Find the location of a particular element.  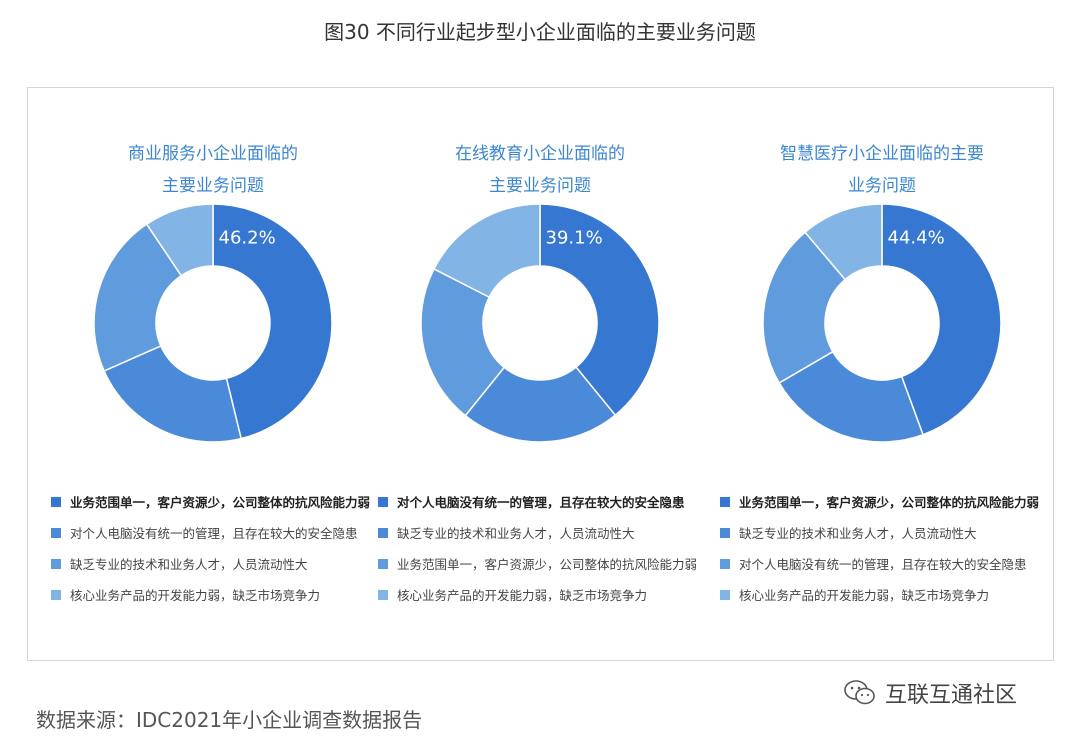

chart-title-line-1: 商业服务小企业面临的 is located at coordinates (213, 154).